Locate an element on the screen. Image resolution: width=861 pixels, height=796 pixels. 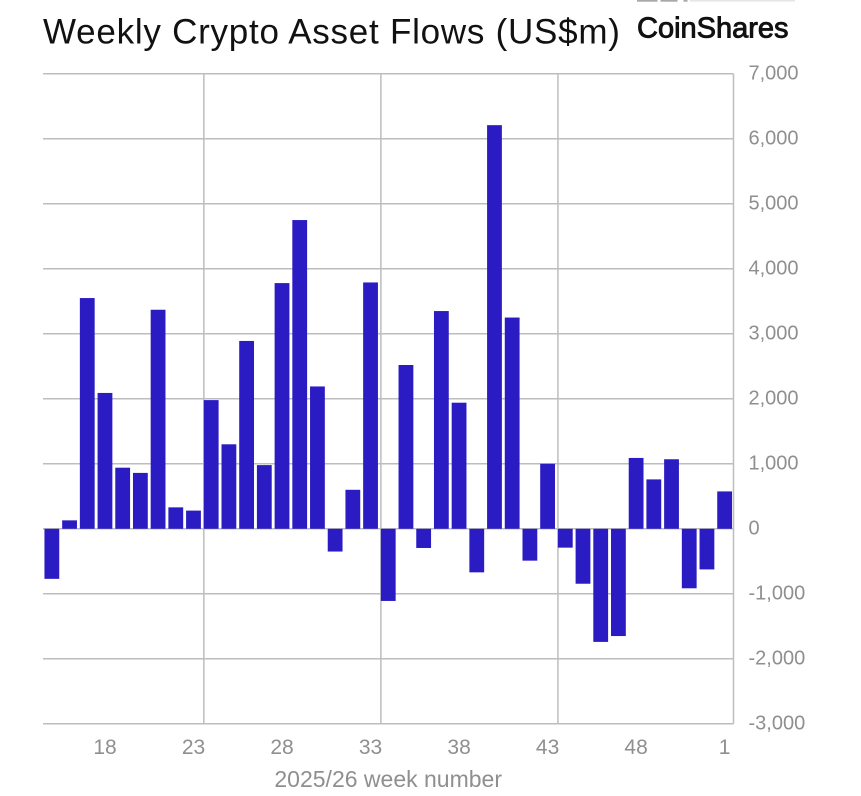
svg-text: 2025/26 week number is located at coordinates (388, 779).